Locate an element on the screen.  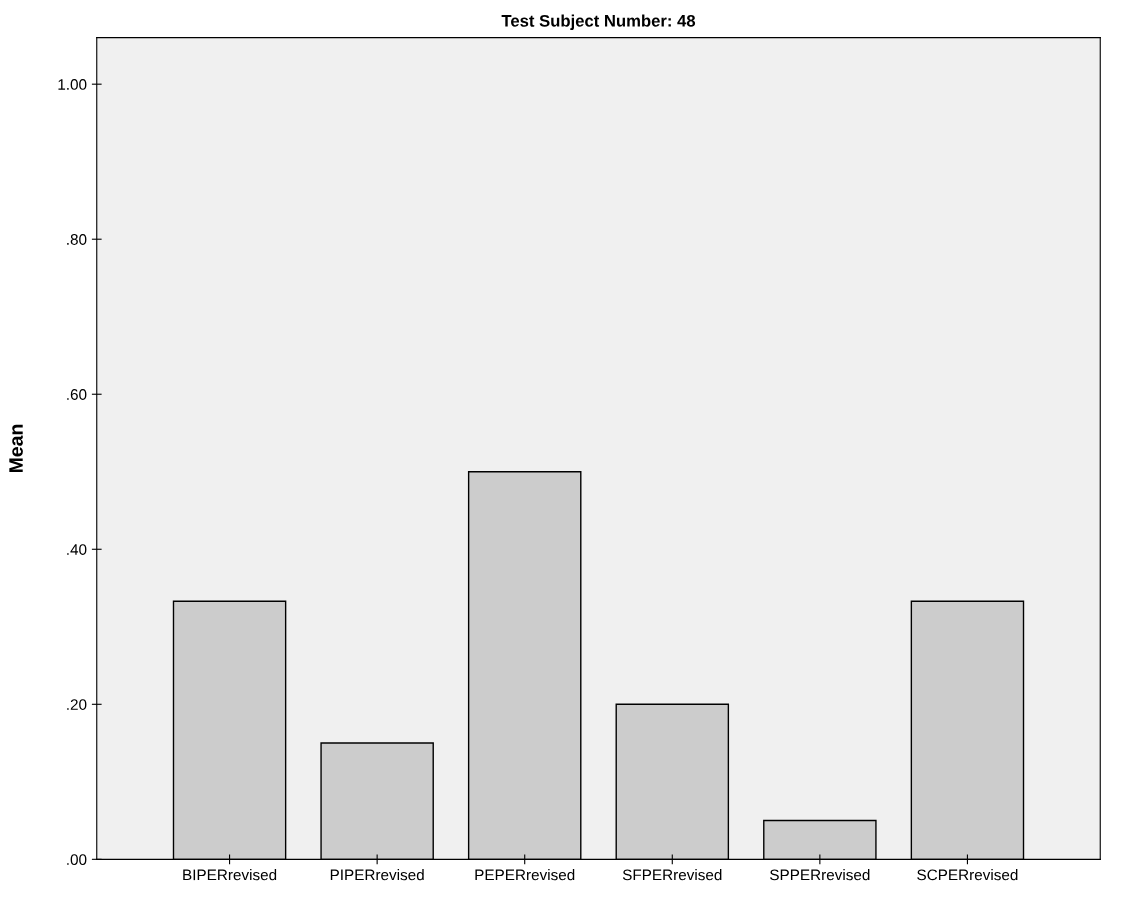
x-tick-label: PIPERrevised is located at coordinates (377, 875).